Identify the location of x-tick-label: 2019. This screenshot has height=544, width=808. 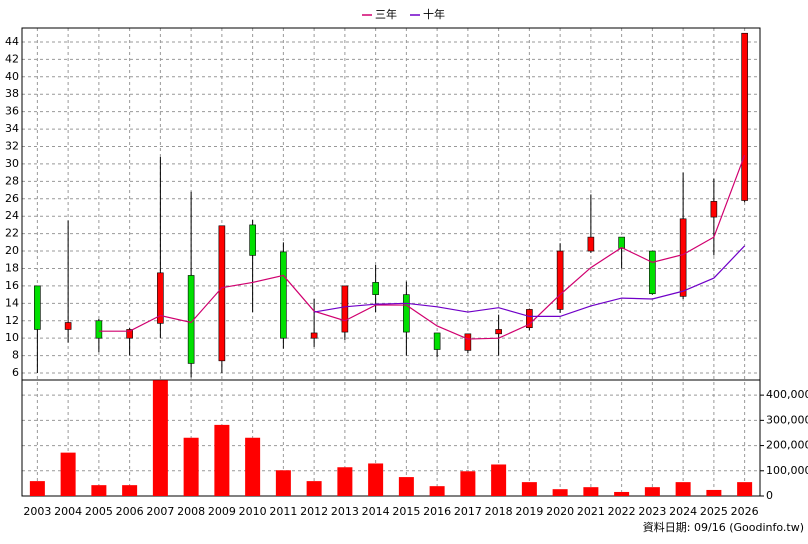
(529, 511).